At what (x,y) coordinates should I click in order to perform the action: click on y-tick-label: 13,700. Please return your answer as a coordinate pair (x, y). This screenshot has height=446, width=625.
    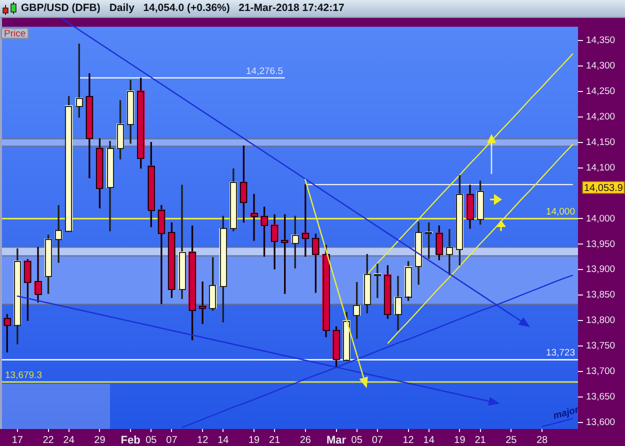
    Looking at the image, I should click on (601, 372).